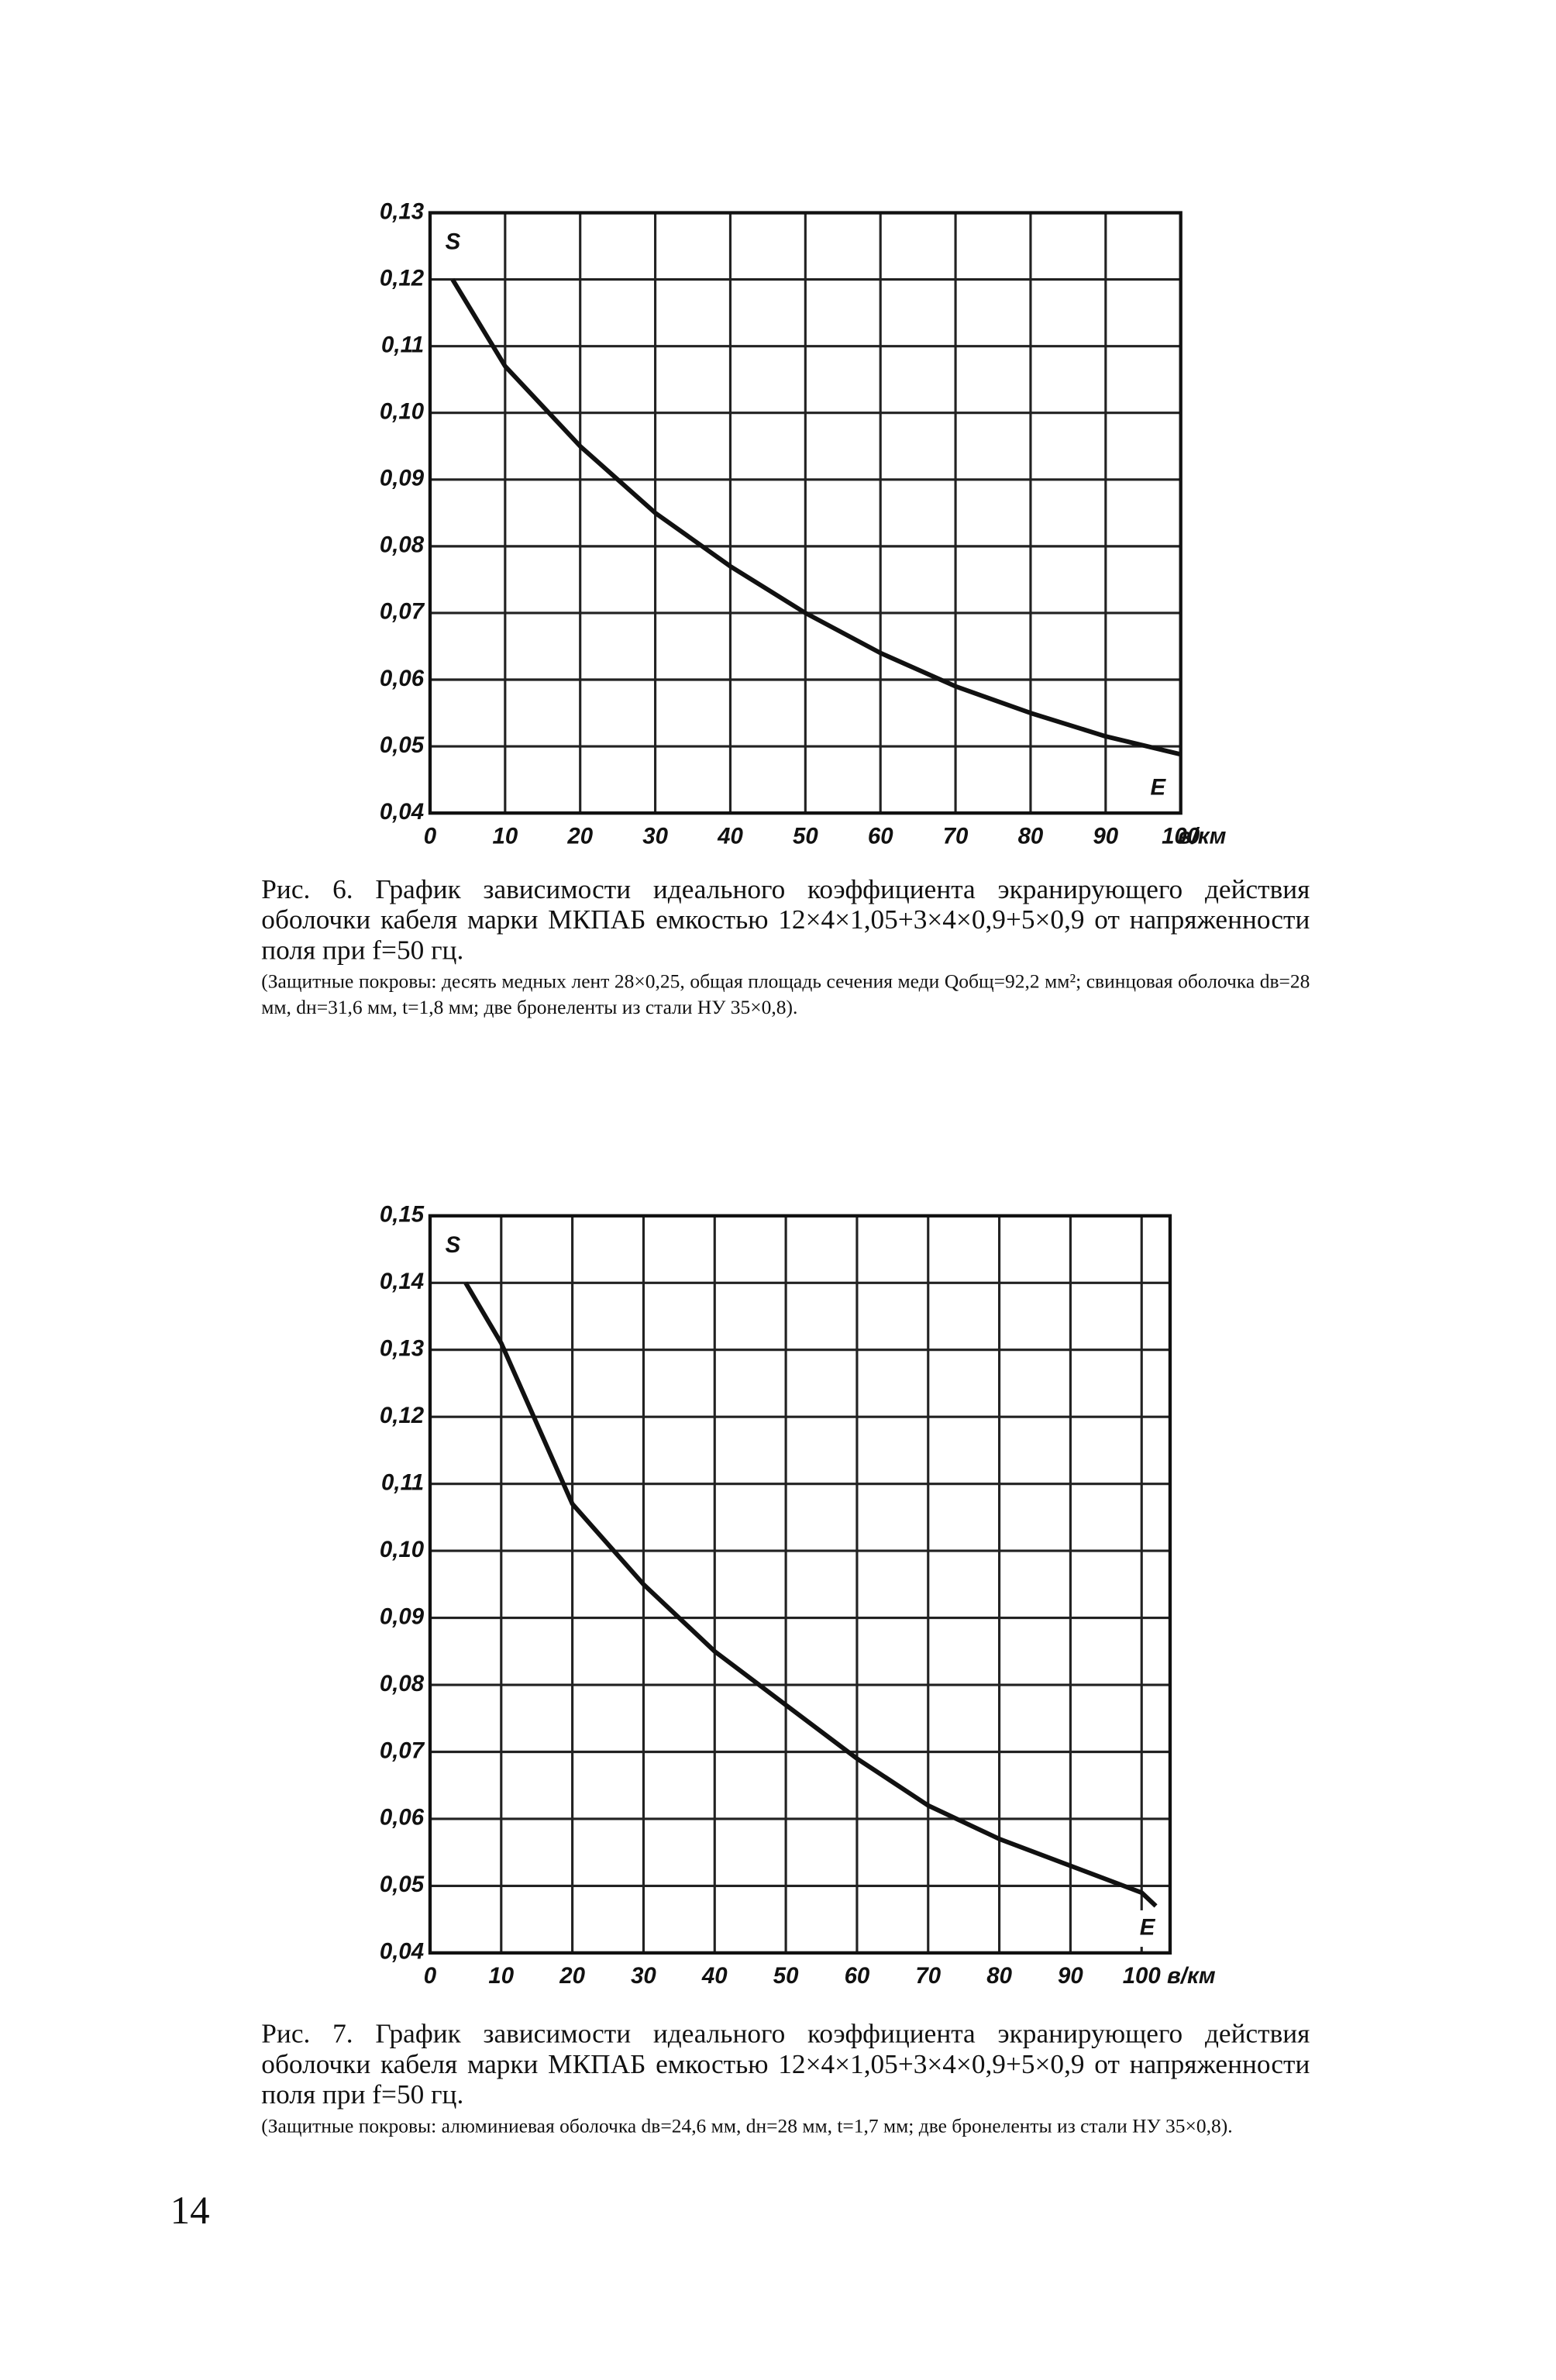 This screenshot has height=2380, width=1556. What do you see at coordinates (190, 2210) in the screenshot?
I see `page-number: 14` at bounding box center [190, 2210].